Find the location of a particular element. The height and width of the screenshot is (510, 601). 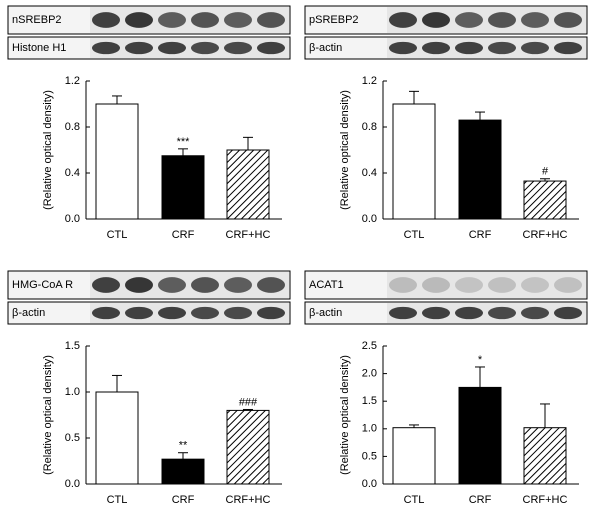

blot-label: ACAT1 is located at coordinates (326, 285).